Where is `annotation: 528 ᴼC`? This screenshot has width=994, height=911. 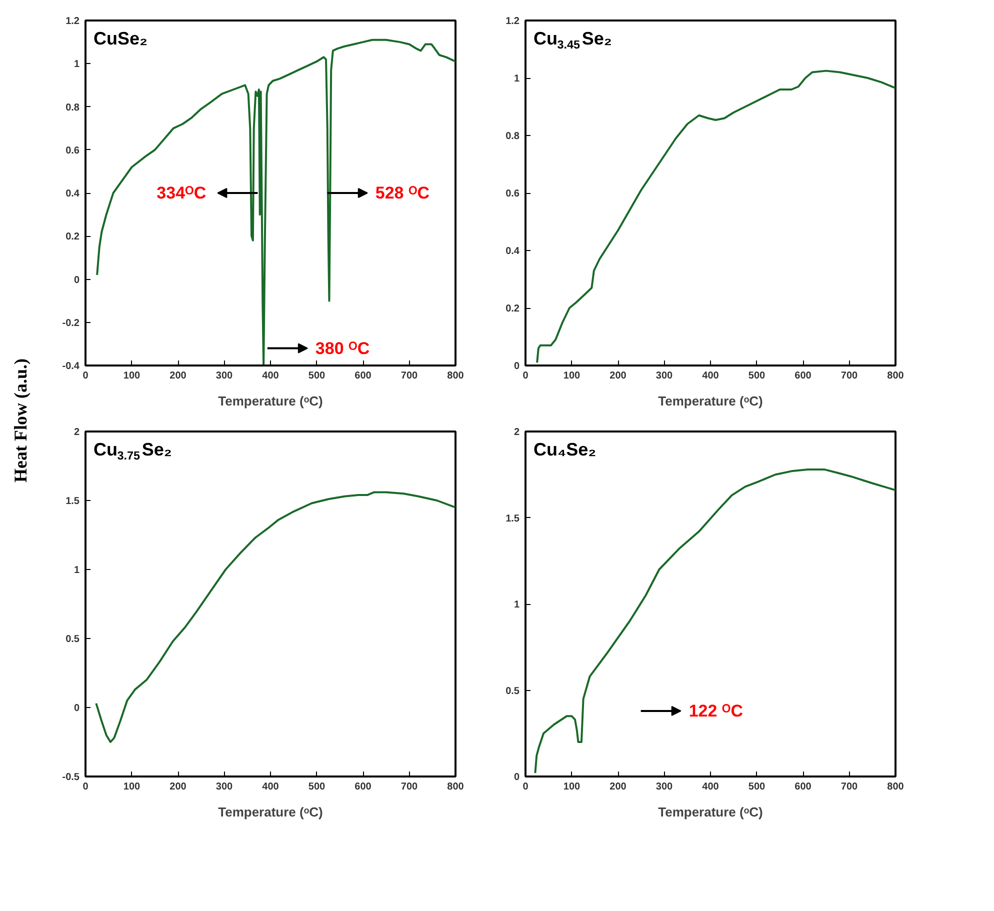
annotation: 528 ᴼC is located at coordinates (402, 193).